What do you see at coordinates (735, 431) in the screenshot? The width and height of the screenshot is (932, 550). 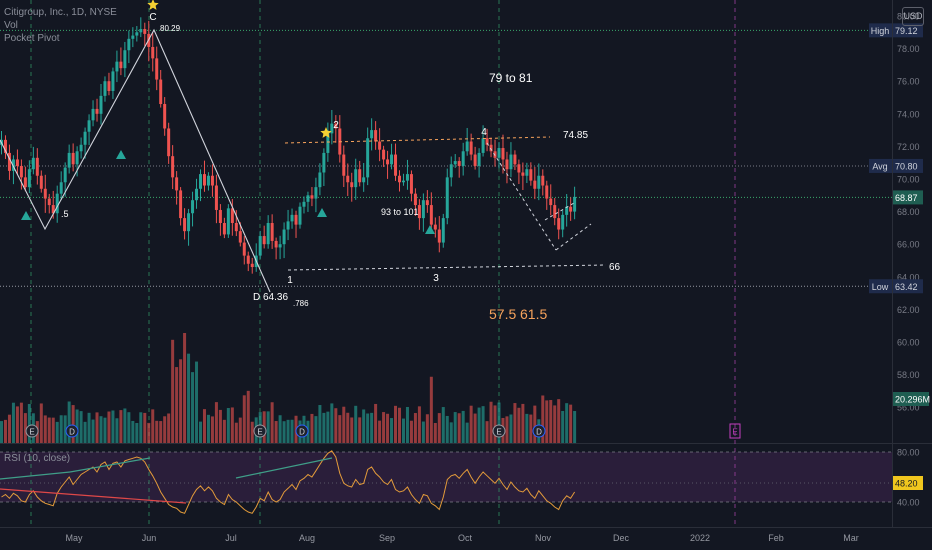 I see `future-earnings-marker` at bounding box center [735, 431].